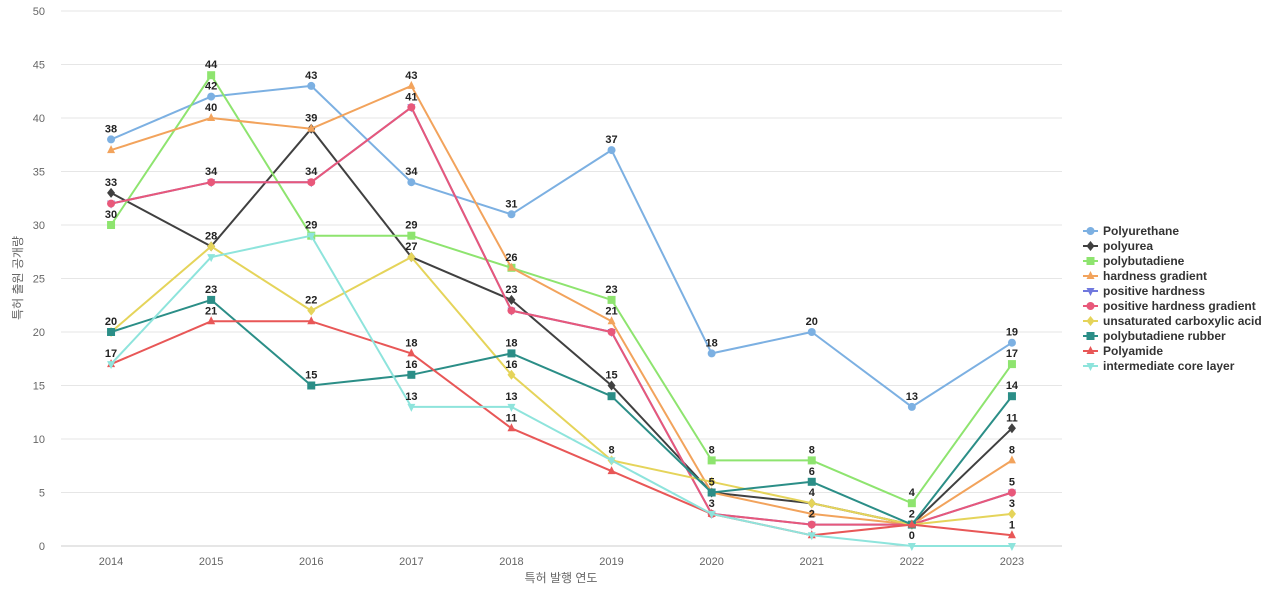  Describe the element at coordinates (1182, 321) in the screenshot. I see `legend-label: unsaturated carboxylic acid` at that location.